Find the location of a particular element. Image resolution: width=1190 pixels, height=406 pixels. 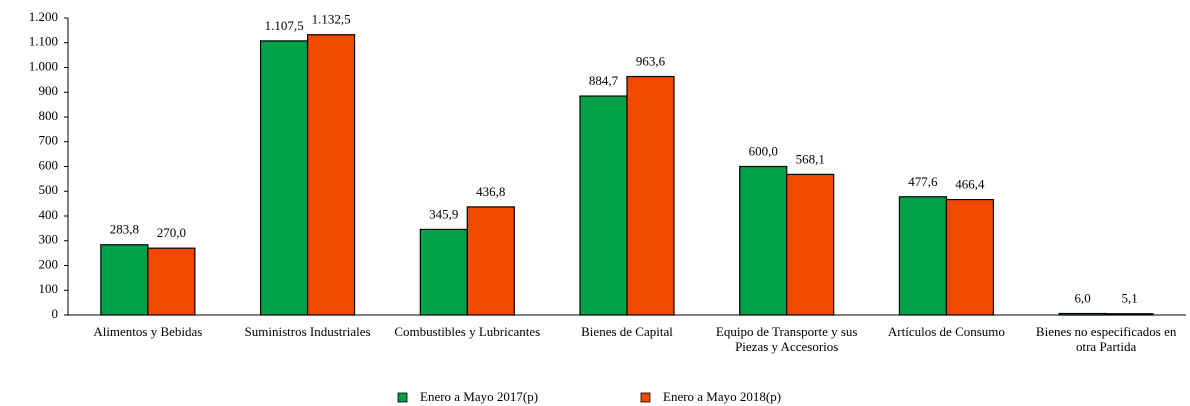

x-tick-label: Alimentos y Bebidas is located at coordinates (148, 331).